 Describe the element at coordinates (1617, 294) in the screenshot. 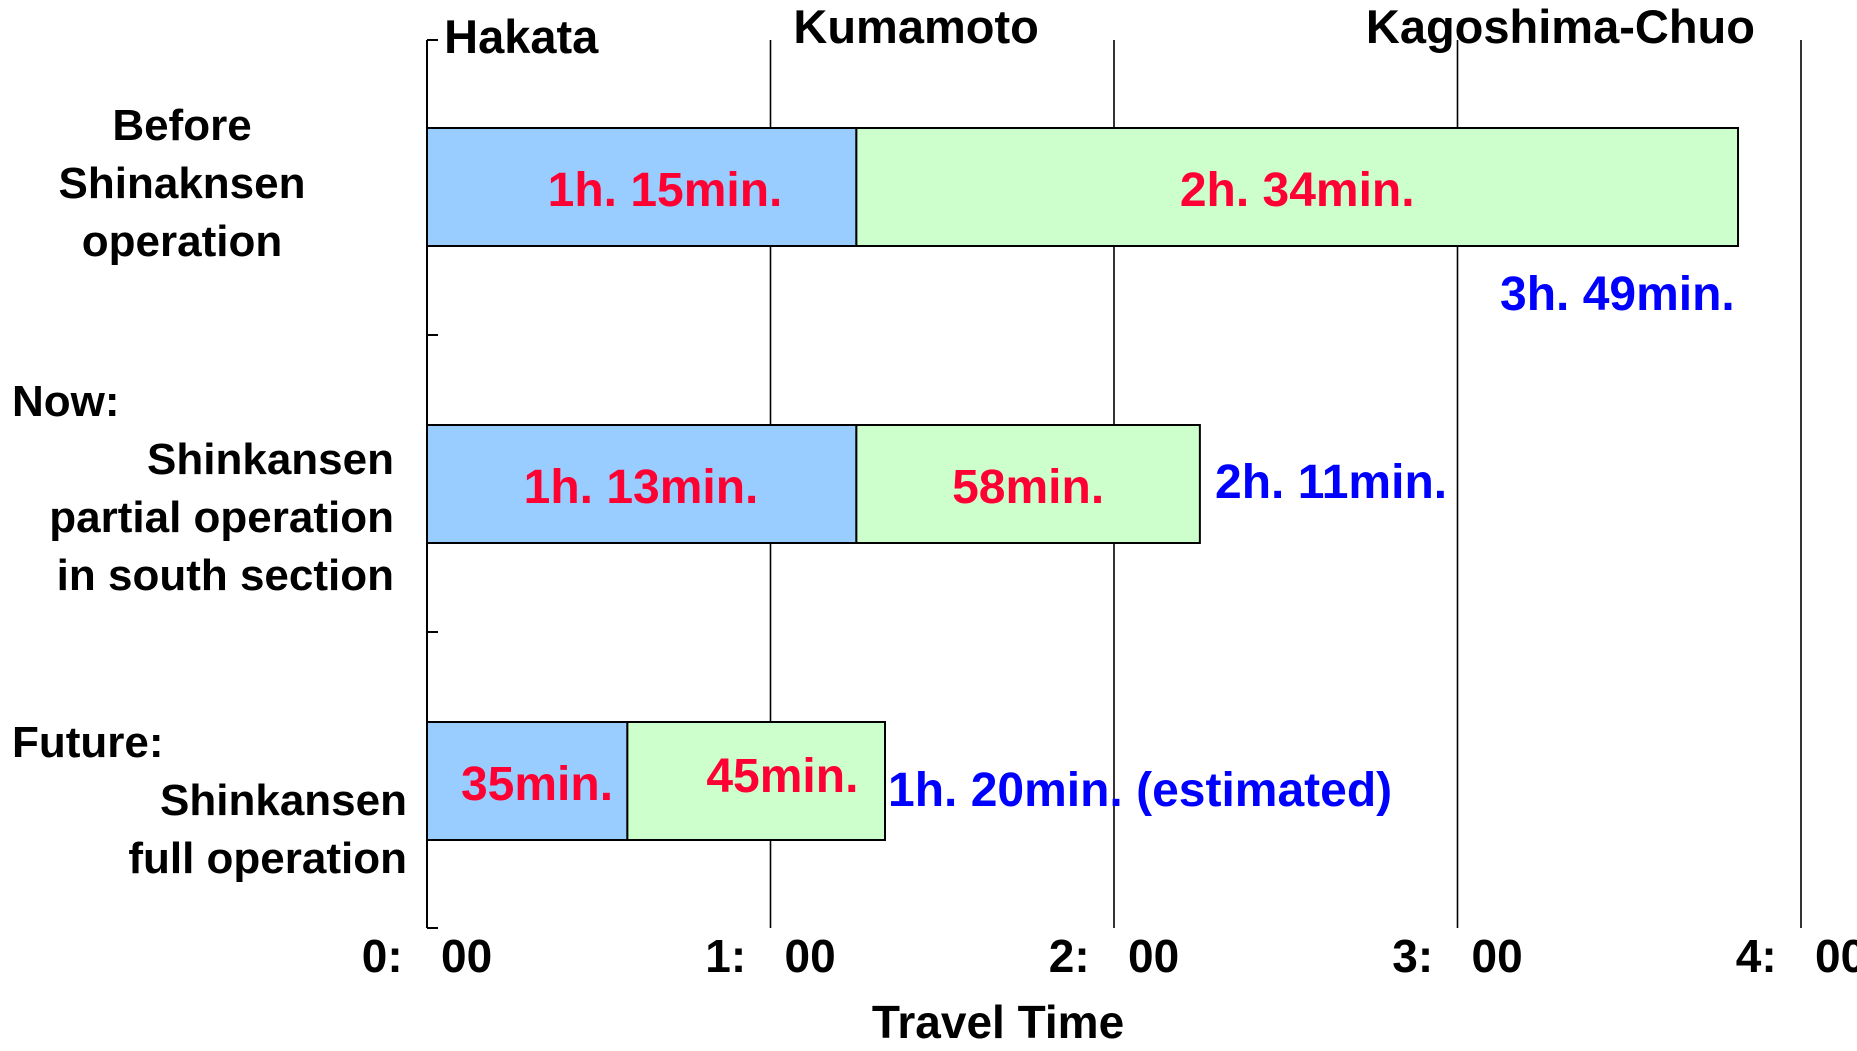

I see `total-value-label: 3h. 49min.` at that location.